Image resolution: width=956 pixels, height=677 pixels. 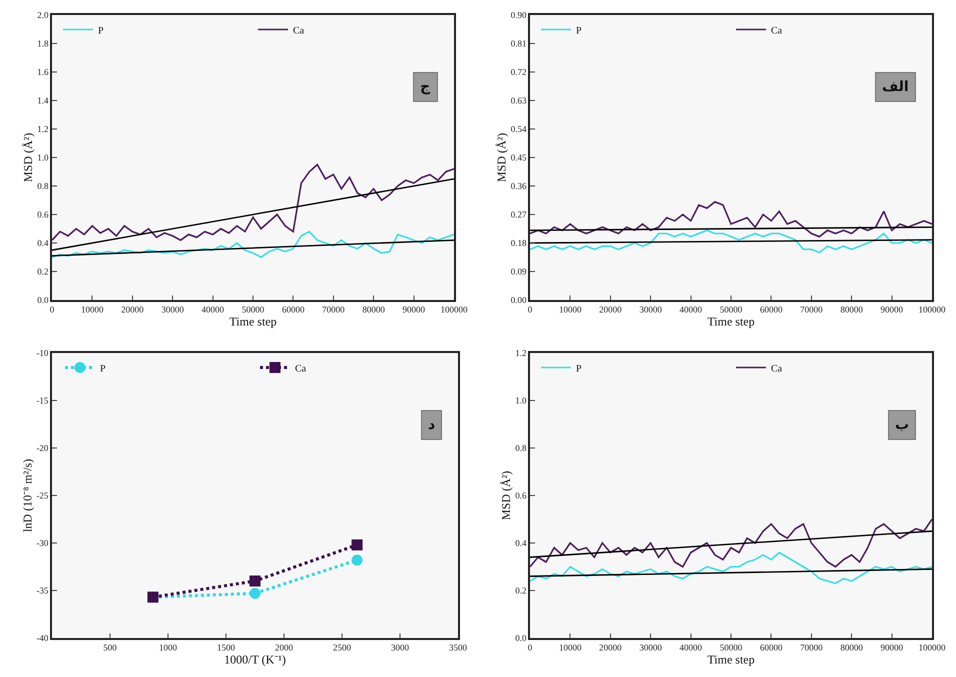 What do you see at coordinates (518, 243) in the screenshot?
I see `y-tick-label: 0.18` at bounding box center [518, 243].